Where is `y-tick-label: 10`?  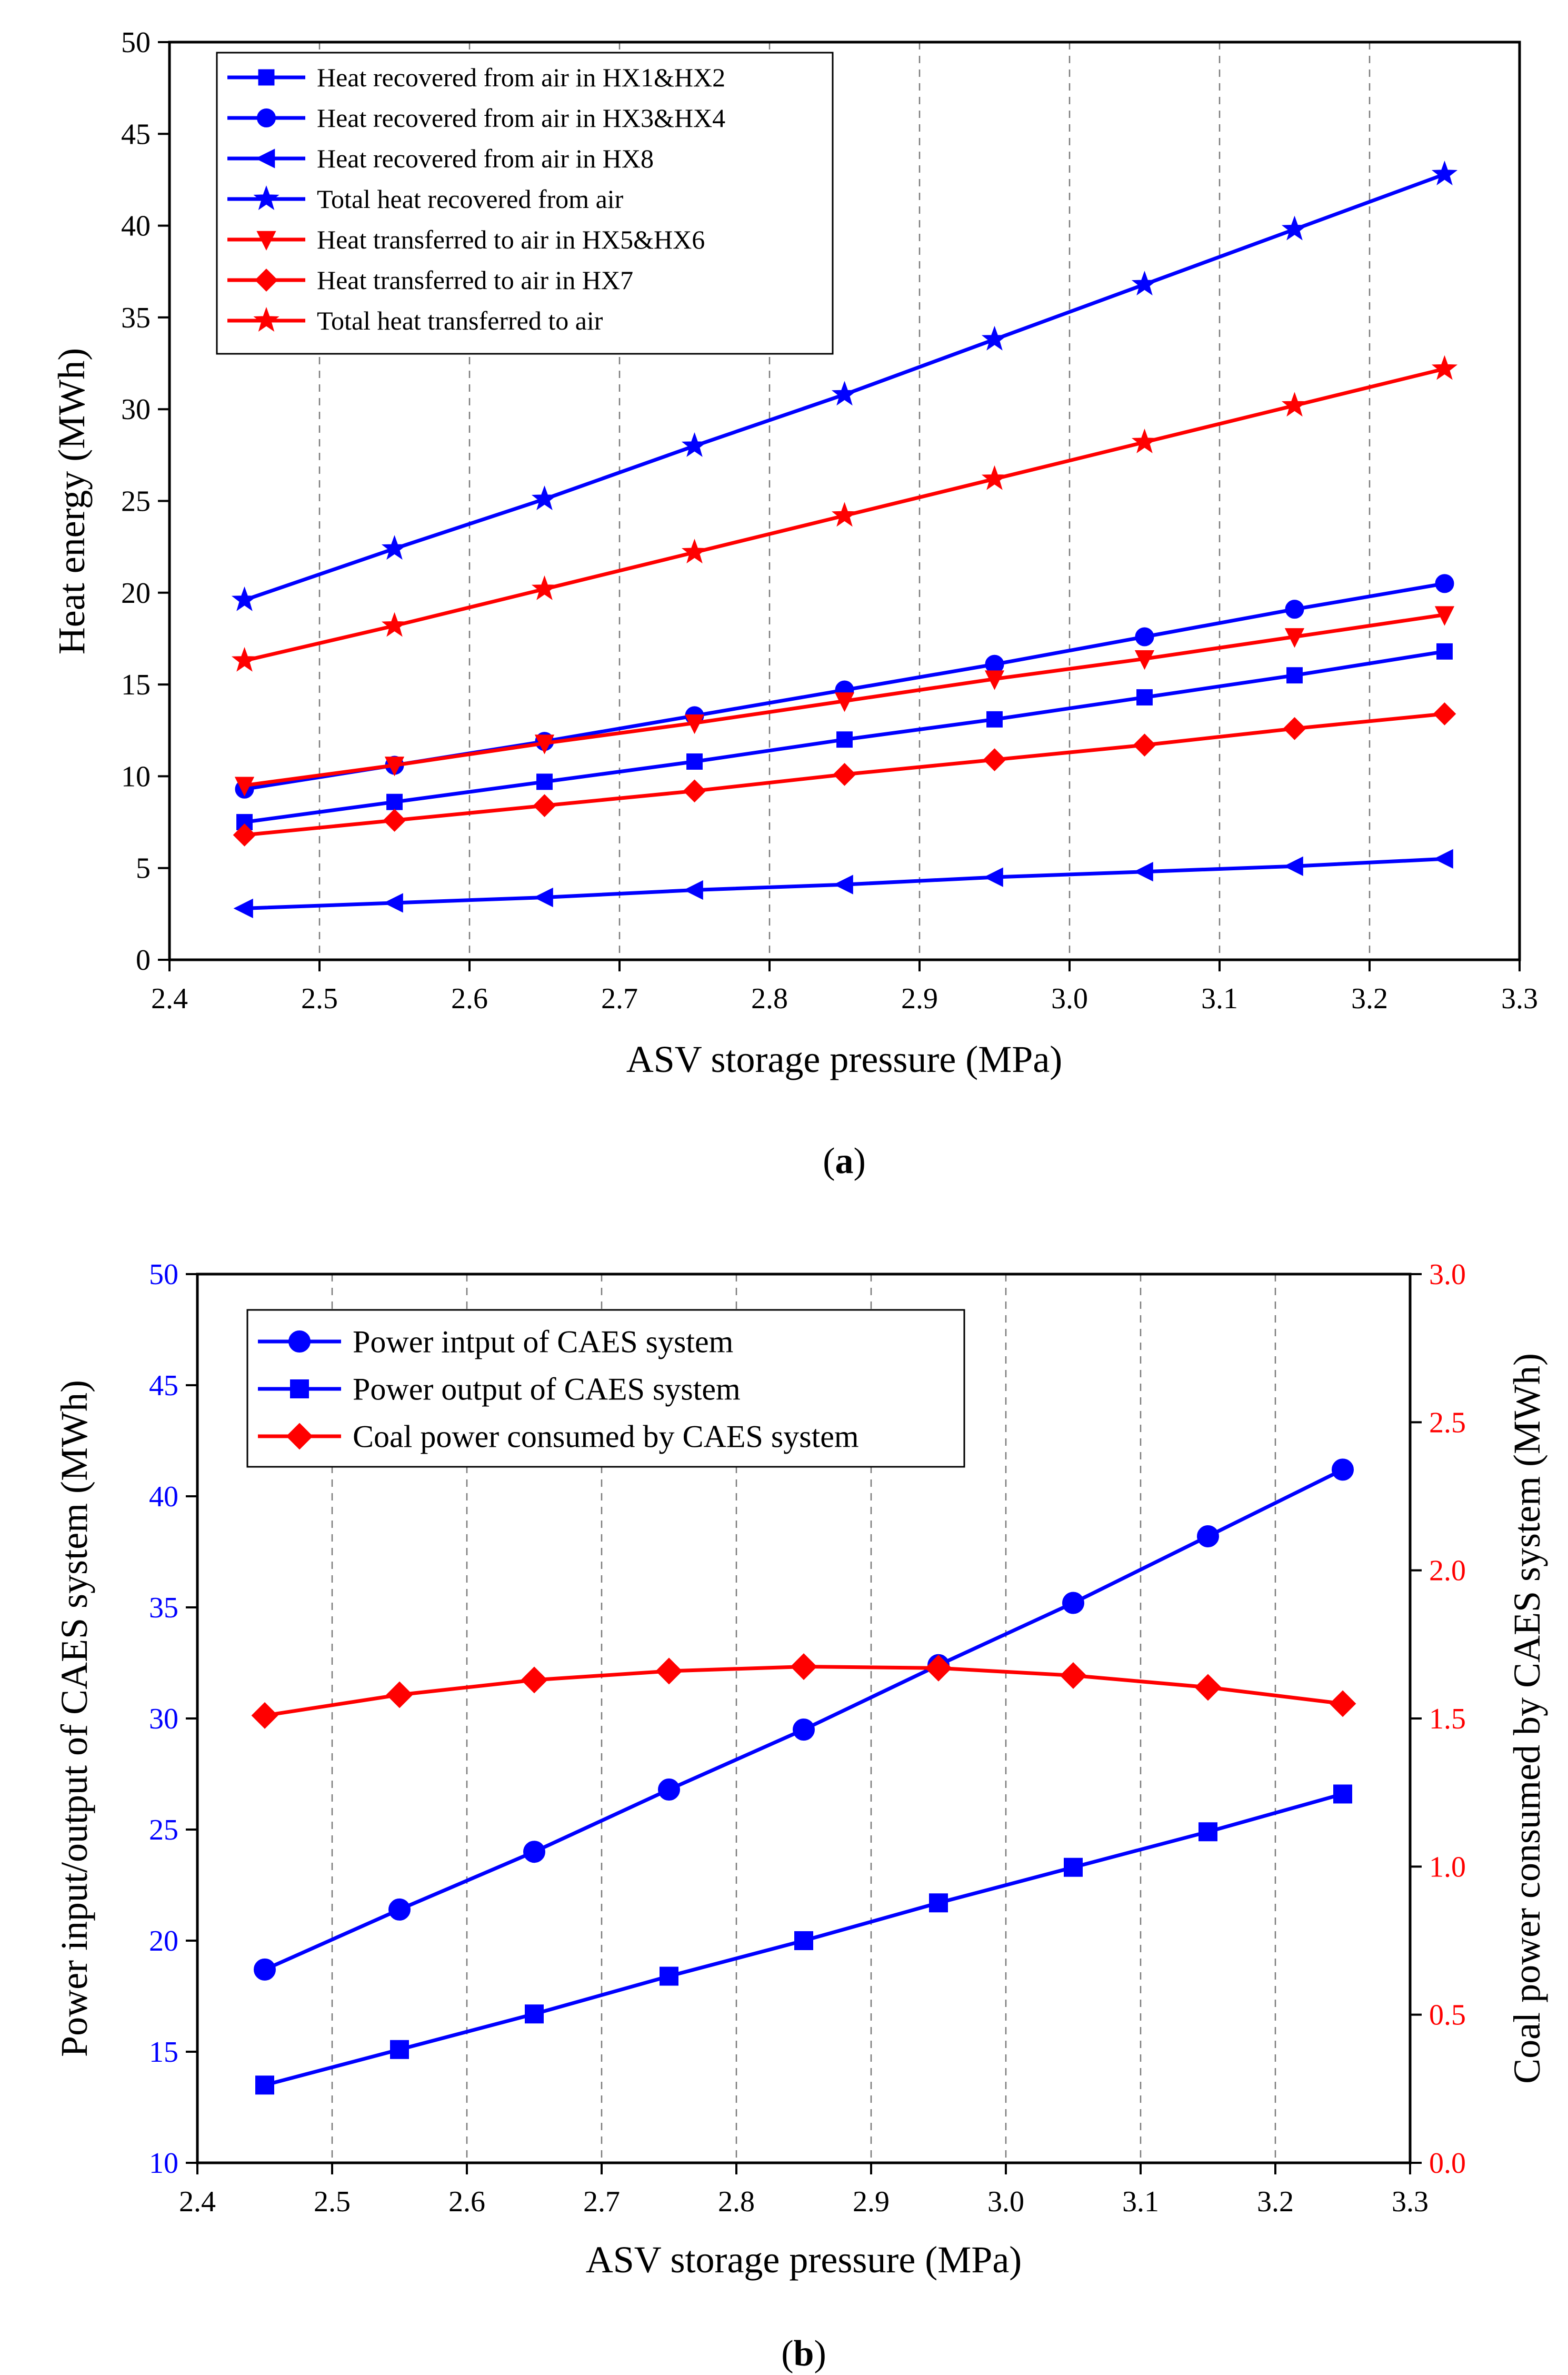
y-tick-label: 10 is located at coordinates (163, 2163).